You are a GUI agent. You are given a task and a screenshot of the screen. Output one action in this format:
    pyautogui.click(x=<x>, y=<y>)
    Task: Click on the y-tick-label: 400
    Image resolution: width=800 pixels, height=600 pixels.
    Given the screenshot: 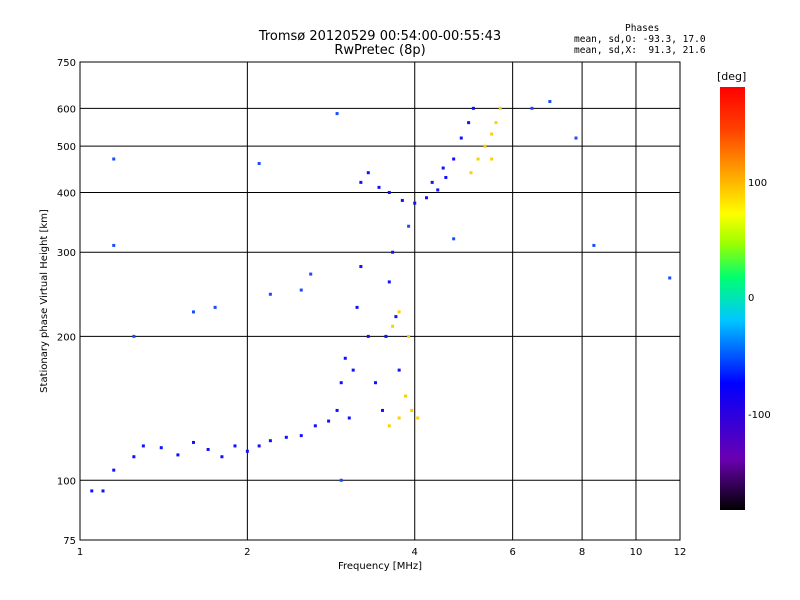 What is the action you would take?
    pyautogui.click(x=66, y=193)
    